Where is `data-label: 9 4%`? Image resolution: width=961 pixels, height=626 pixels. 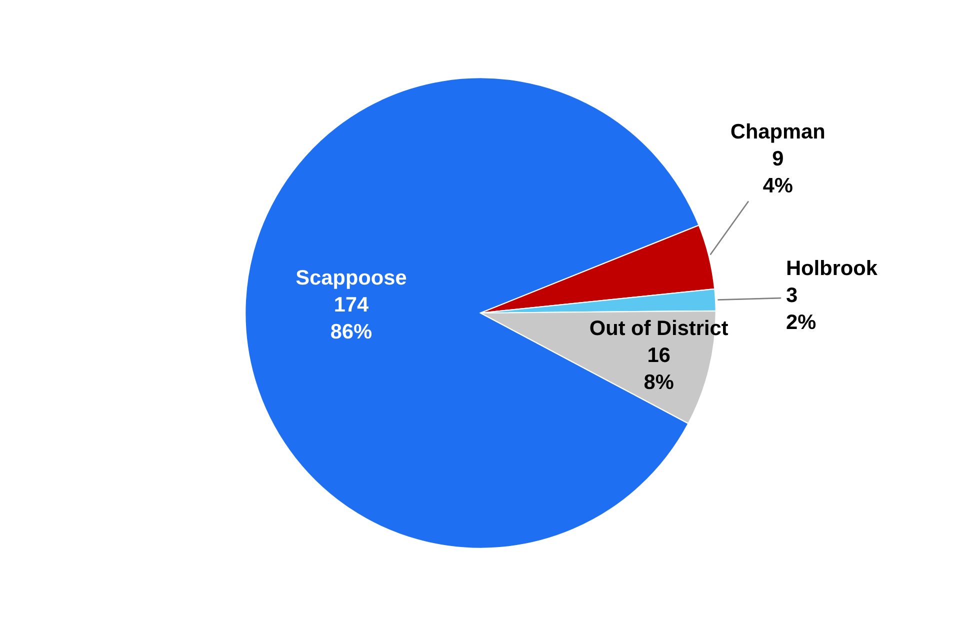
data-label: 9 4% is located at coordinates (777, 171).